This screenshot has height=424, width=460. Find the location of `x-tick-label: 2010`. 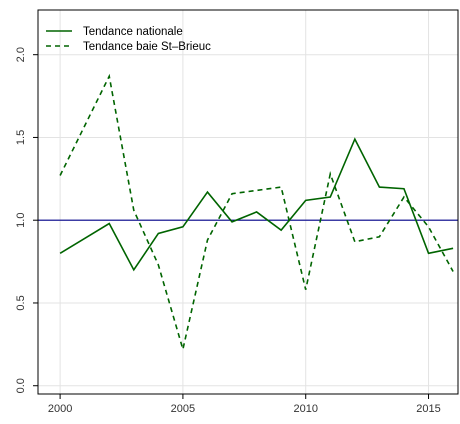

x-tick-label: 2010 is located at coordinates (305, 409).